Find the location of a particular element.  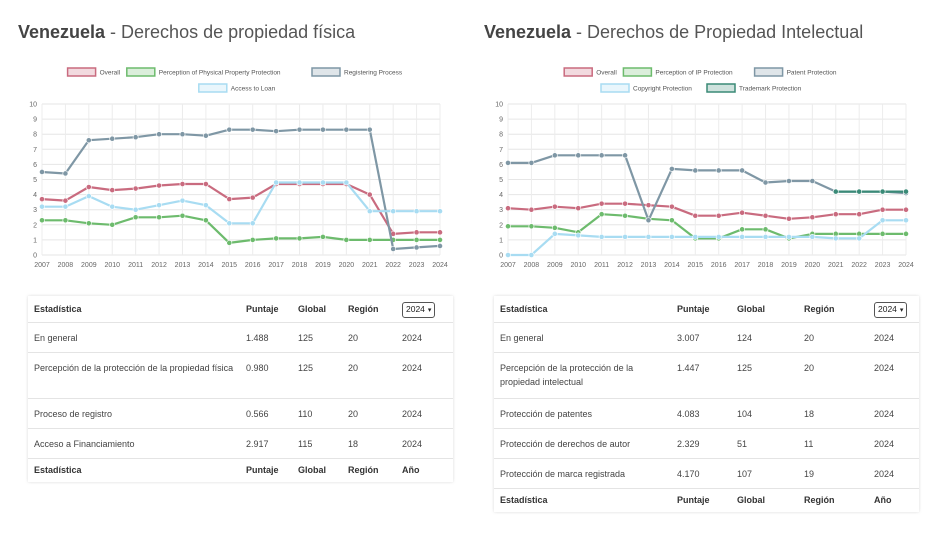

series-registering-process is located at coordinates (241, 189).